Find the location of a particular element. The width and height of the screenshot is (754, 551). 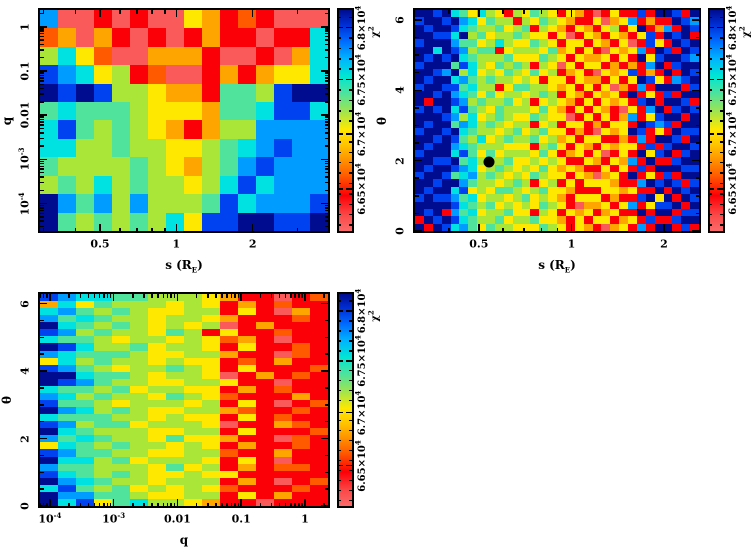

x-axis-title: q is located at coordinates (184, 540).